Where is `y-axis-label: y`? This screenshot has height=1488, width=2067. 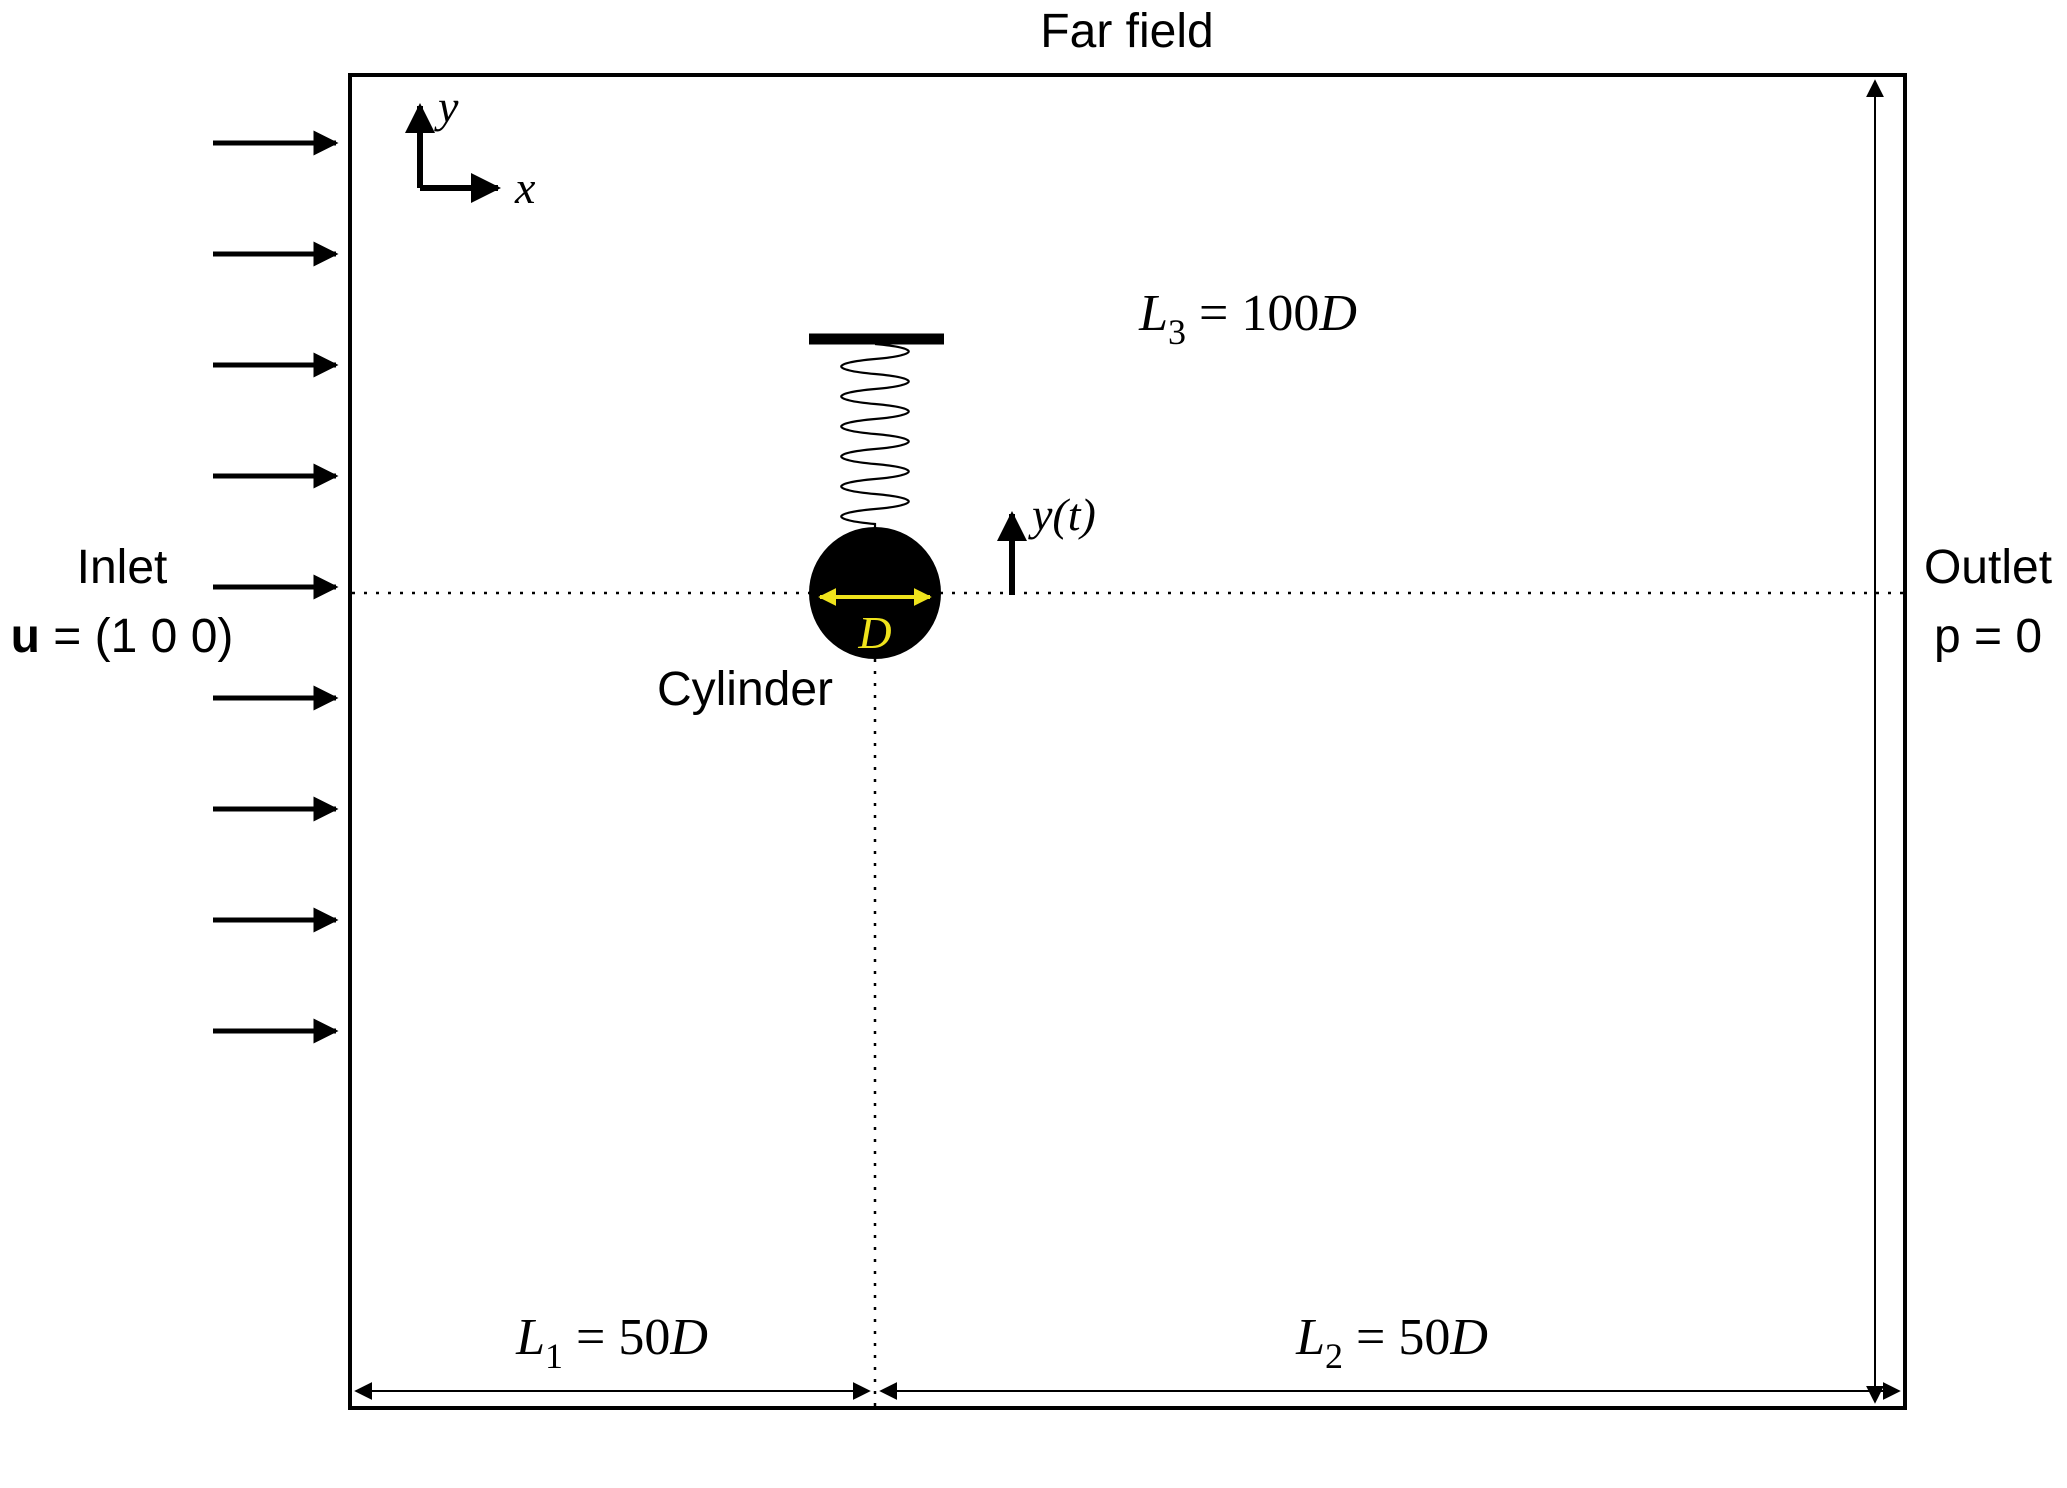
y-axis-label: y is located at coordinates (446, 106).